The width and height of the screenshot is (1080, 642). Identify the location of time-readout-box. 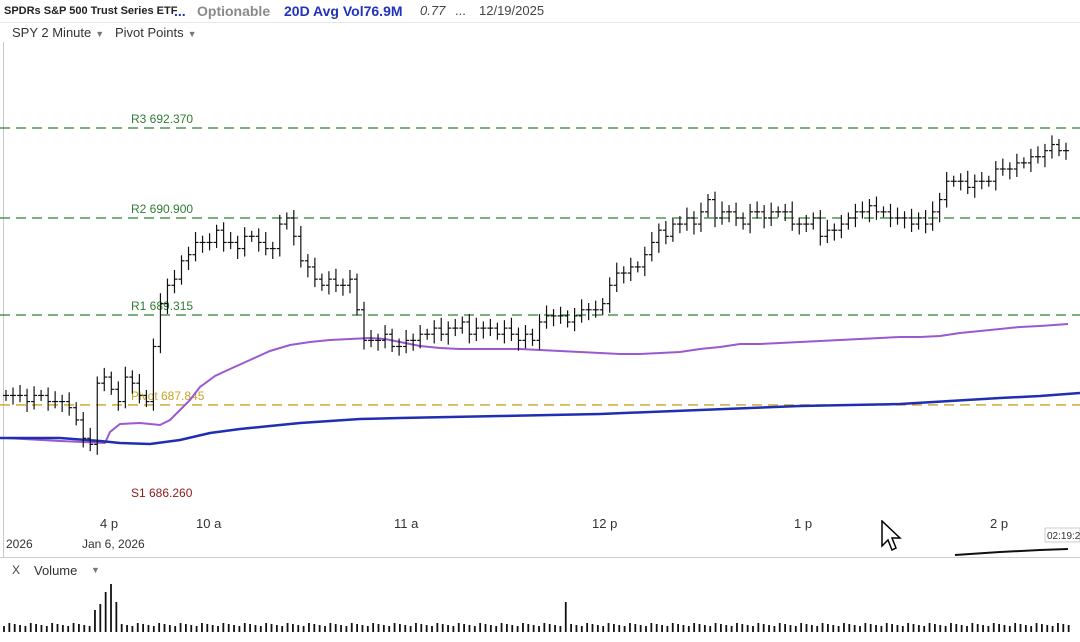
(1062, 535).